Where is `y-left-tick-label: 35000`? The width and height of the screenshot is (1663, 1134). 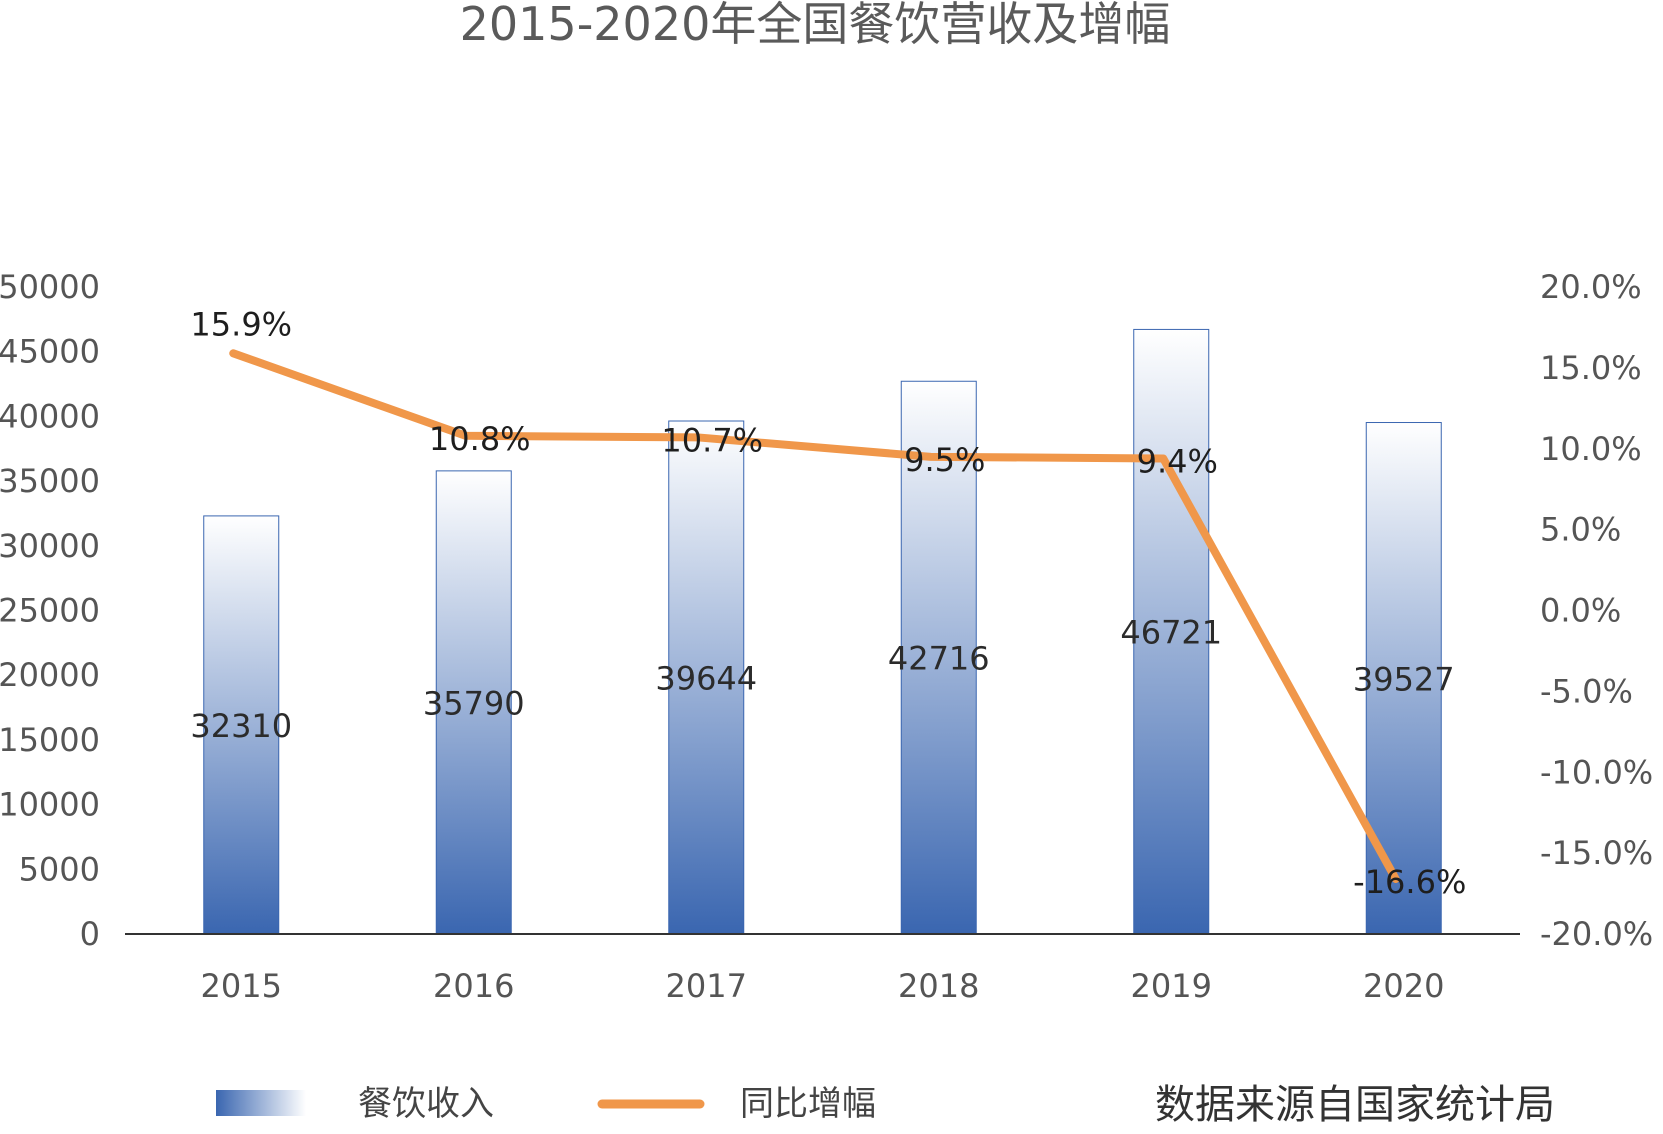 y-left-tick-label: 35000 is located at coordinates (50, 481).